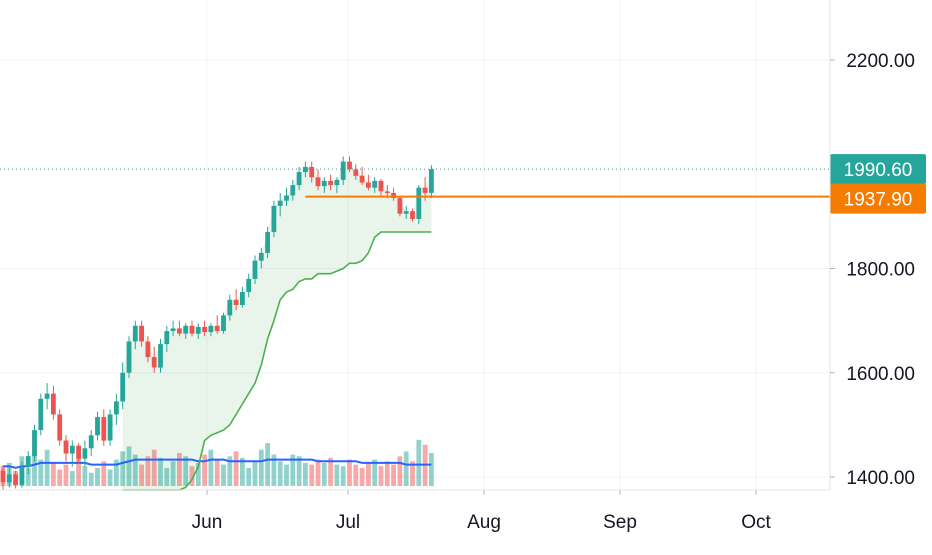  What do you see at coordinates (878, 198) in the screenshot?
I see `stop-level-badge` at bounding box center [878, 198].